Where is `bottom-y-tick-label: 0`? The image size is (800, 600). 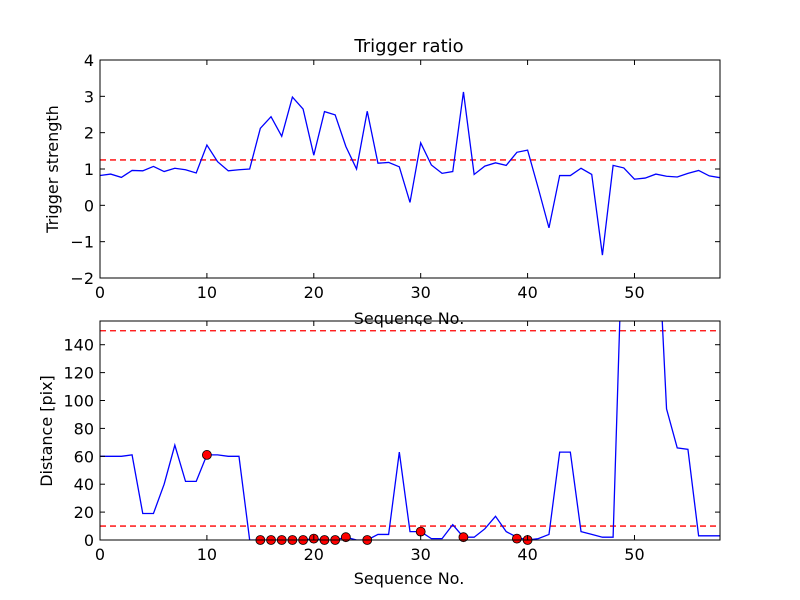
bottom-y-tick-label: 0 is located at coordinates (89, 540).